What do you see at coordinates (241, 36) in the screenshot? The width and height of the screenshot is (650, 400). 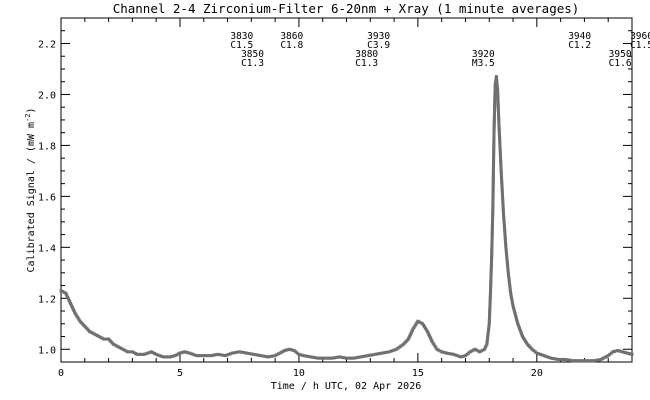 I see `flare-id-label: 3830` at bounding box center [241, 36].